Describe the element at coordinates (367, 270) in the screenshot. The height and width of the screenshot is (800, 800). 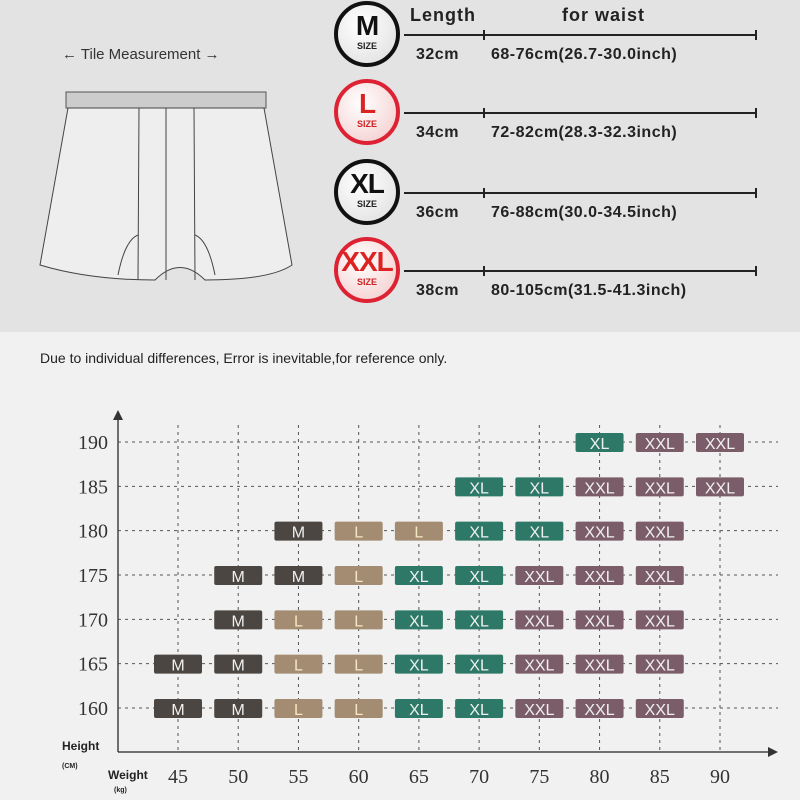
I see `size-badge-xxl: XXL SIZE` at that location.